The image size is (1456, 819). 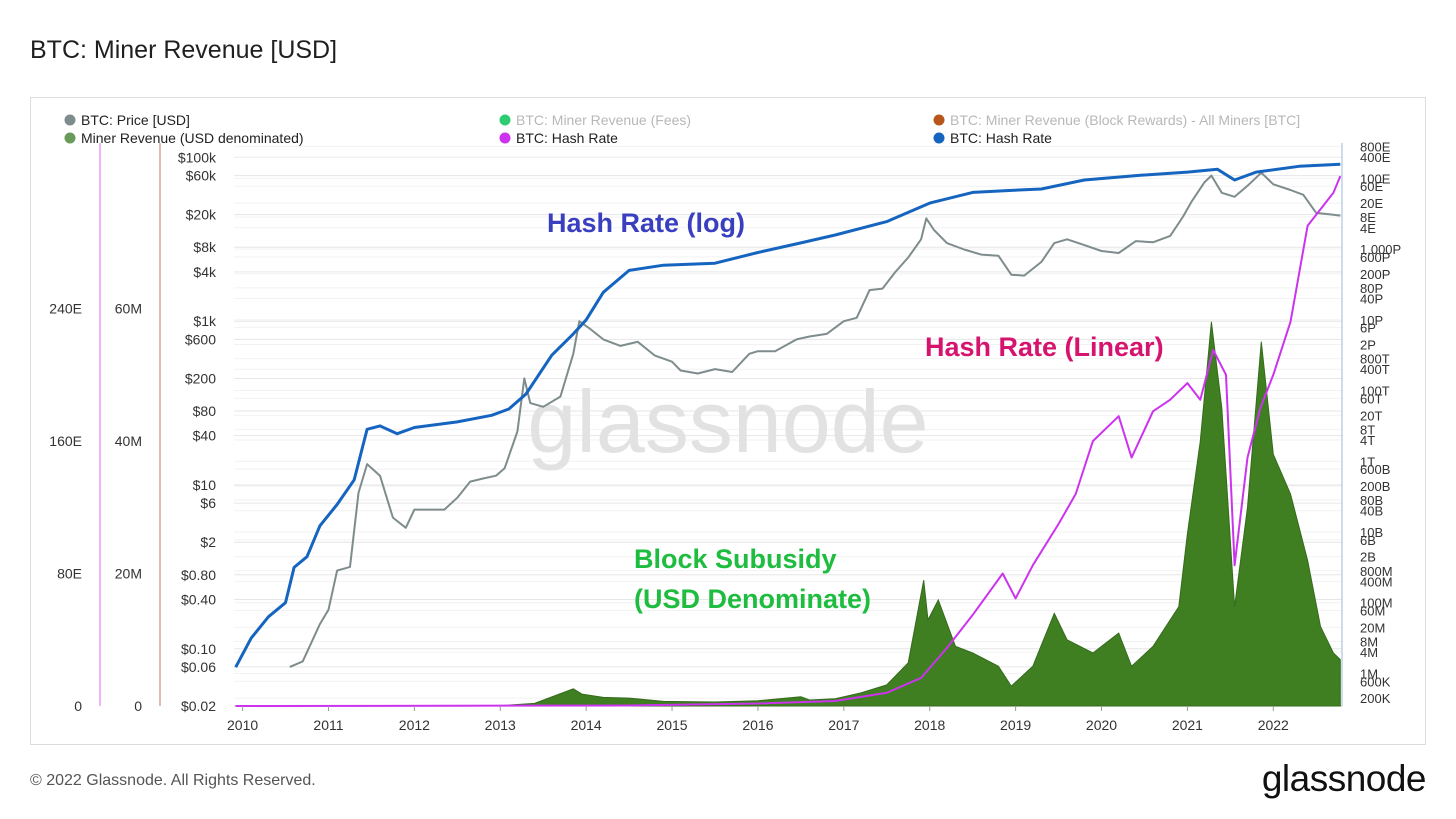 I want to click on hashrate-log-axis-tick: 20E, so click(x=1371, y=203).